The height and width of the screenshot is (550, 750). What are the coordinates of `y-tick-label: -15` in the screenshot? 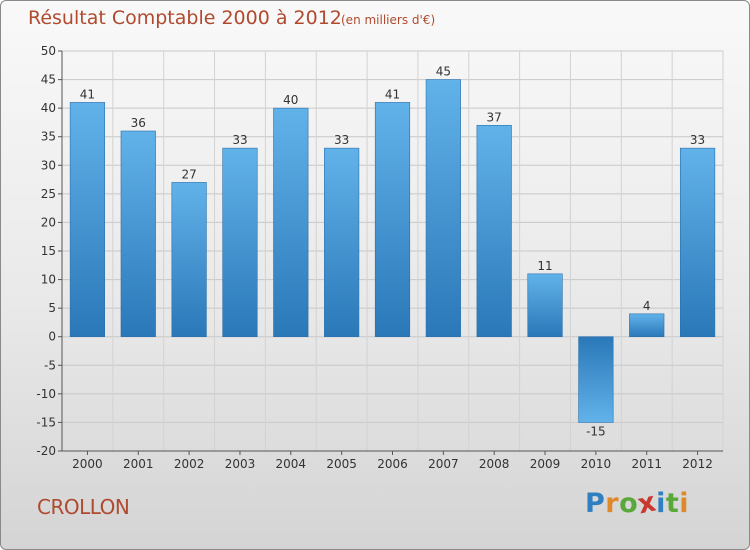 It's located at (46, 422).